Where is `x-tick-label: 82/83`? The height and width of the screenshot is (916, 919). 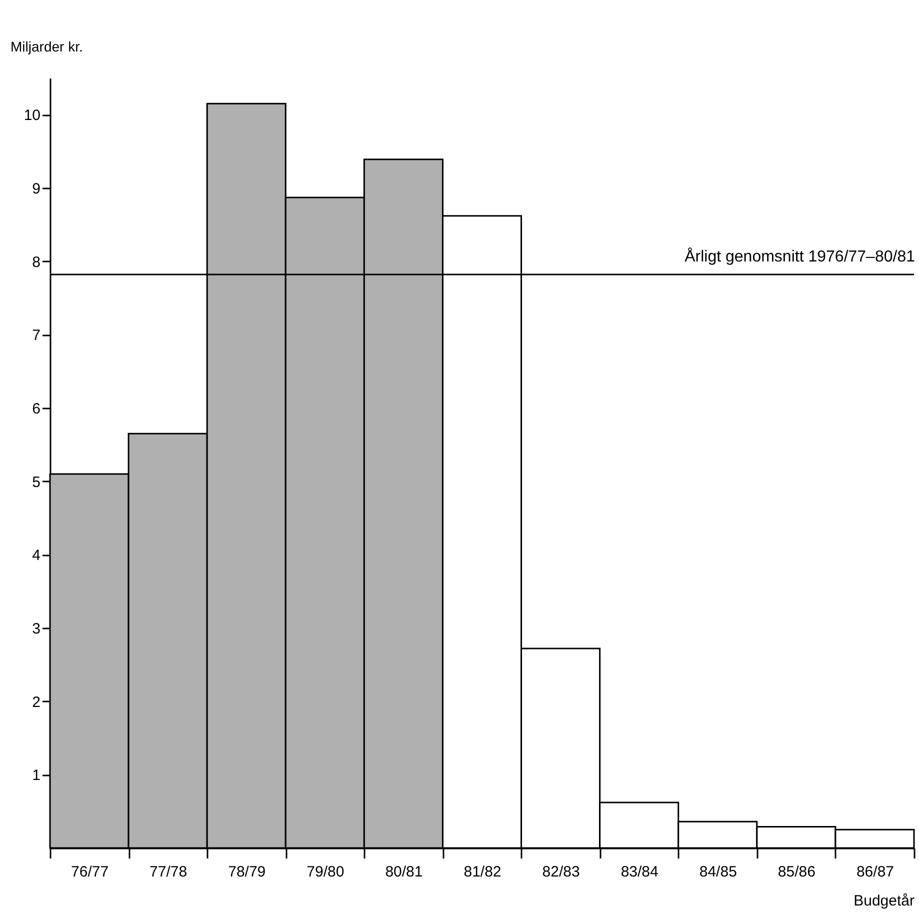 x-tick-label: 82/83 is located at coordinates (561, 872).